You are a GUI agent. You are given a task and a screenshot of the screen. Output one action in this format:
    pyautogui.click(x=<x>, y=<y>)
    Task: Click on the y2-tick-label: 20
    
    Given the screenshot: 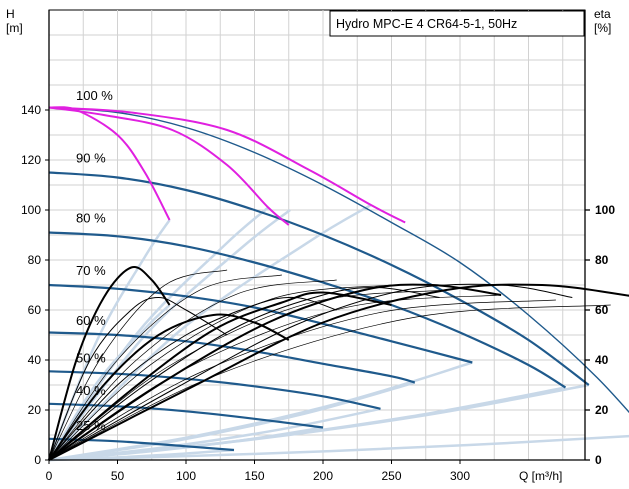 What is the action you would take?
    pyautogui.click(x=602, y=410)
    